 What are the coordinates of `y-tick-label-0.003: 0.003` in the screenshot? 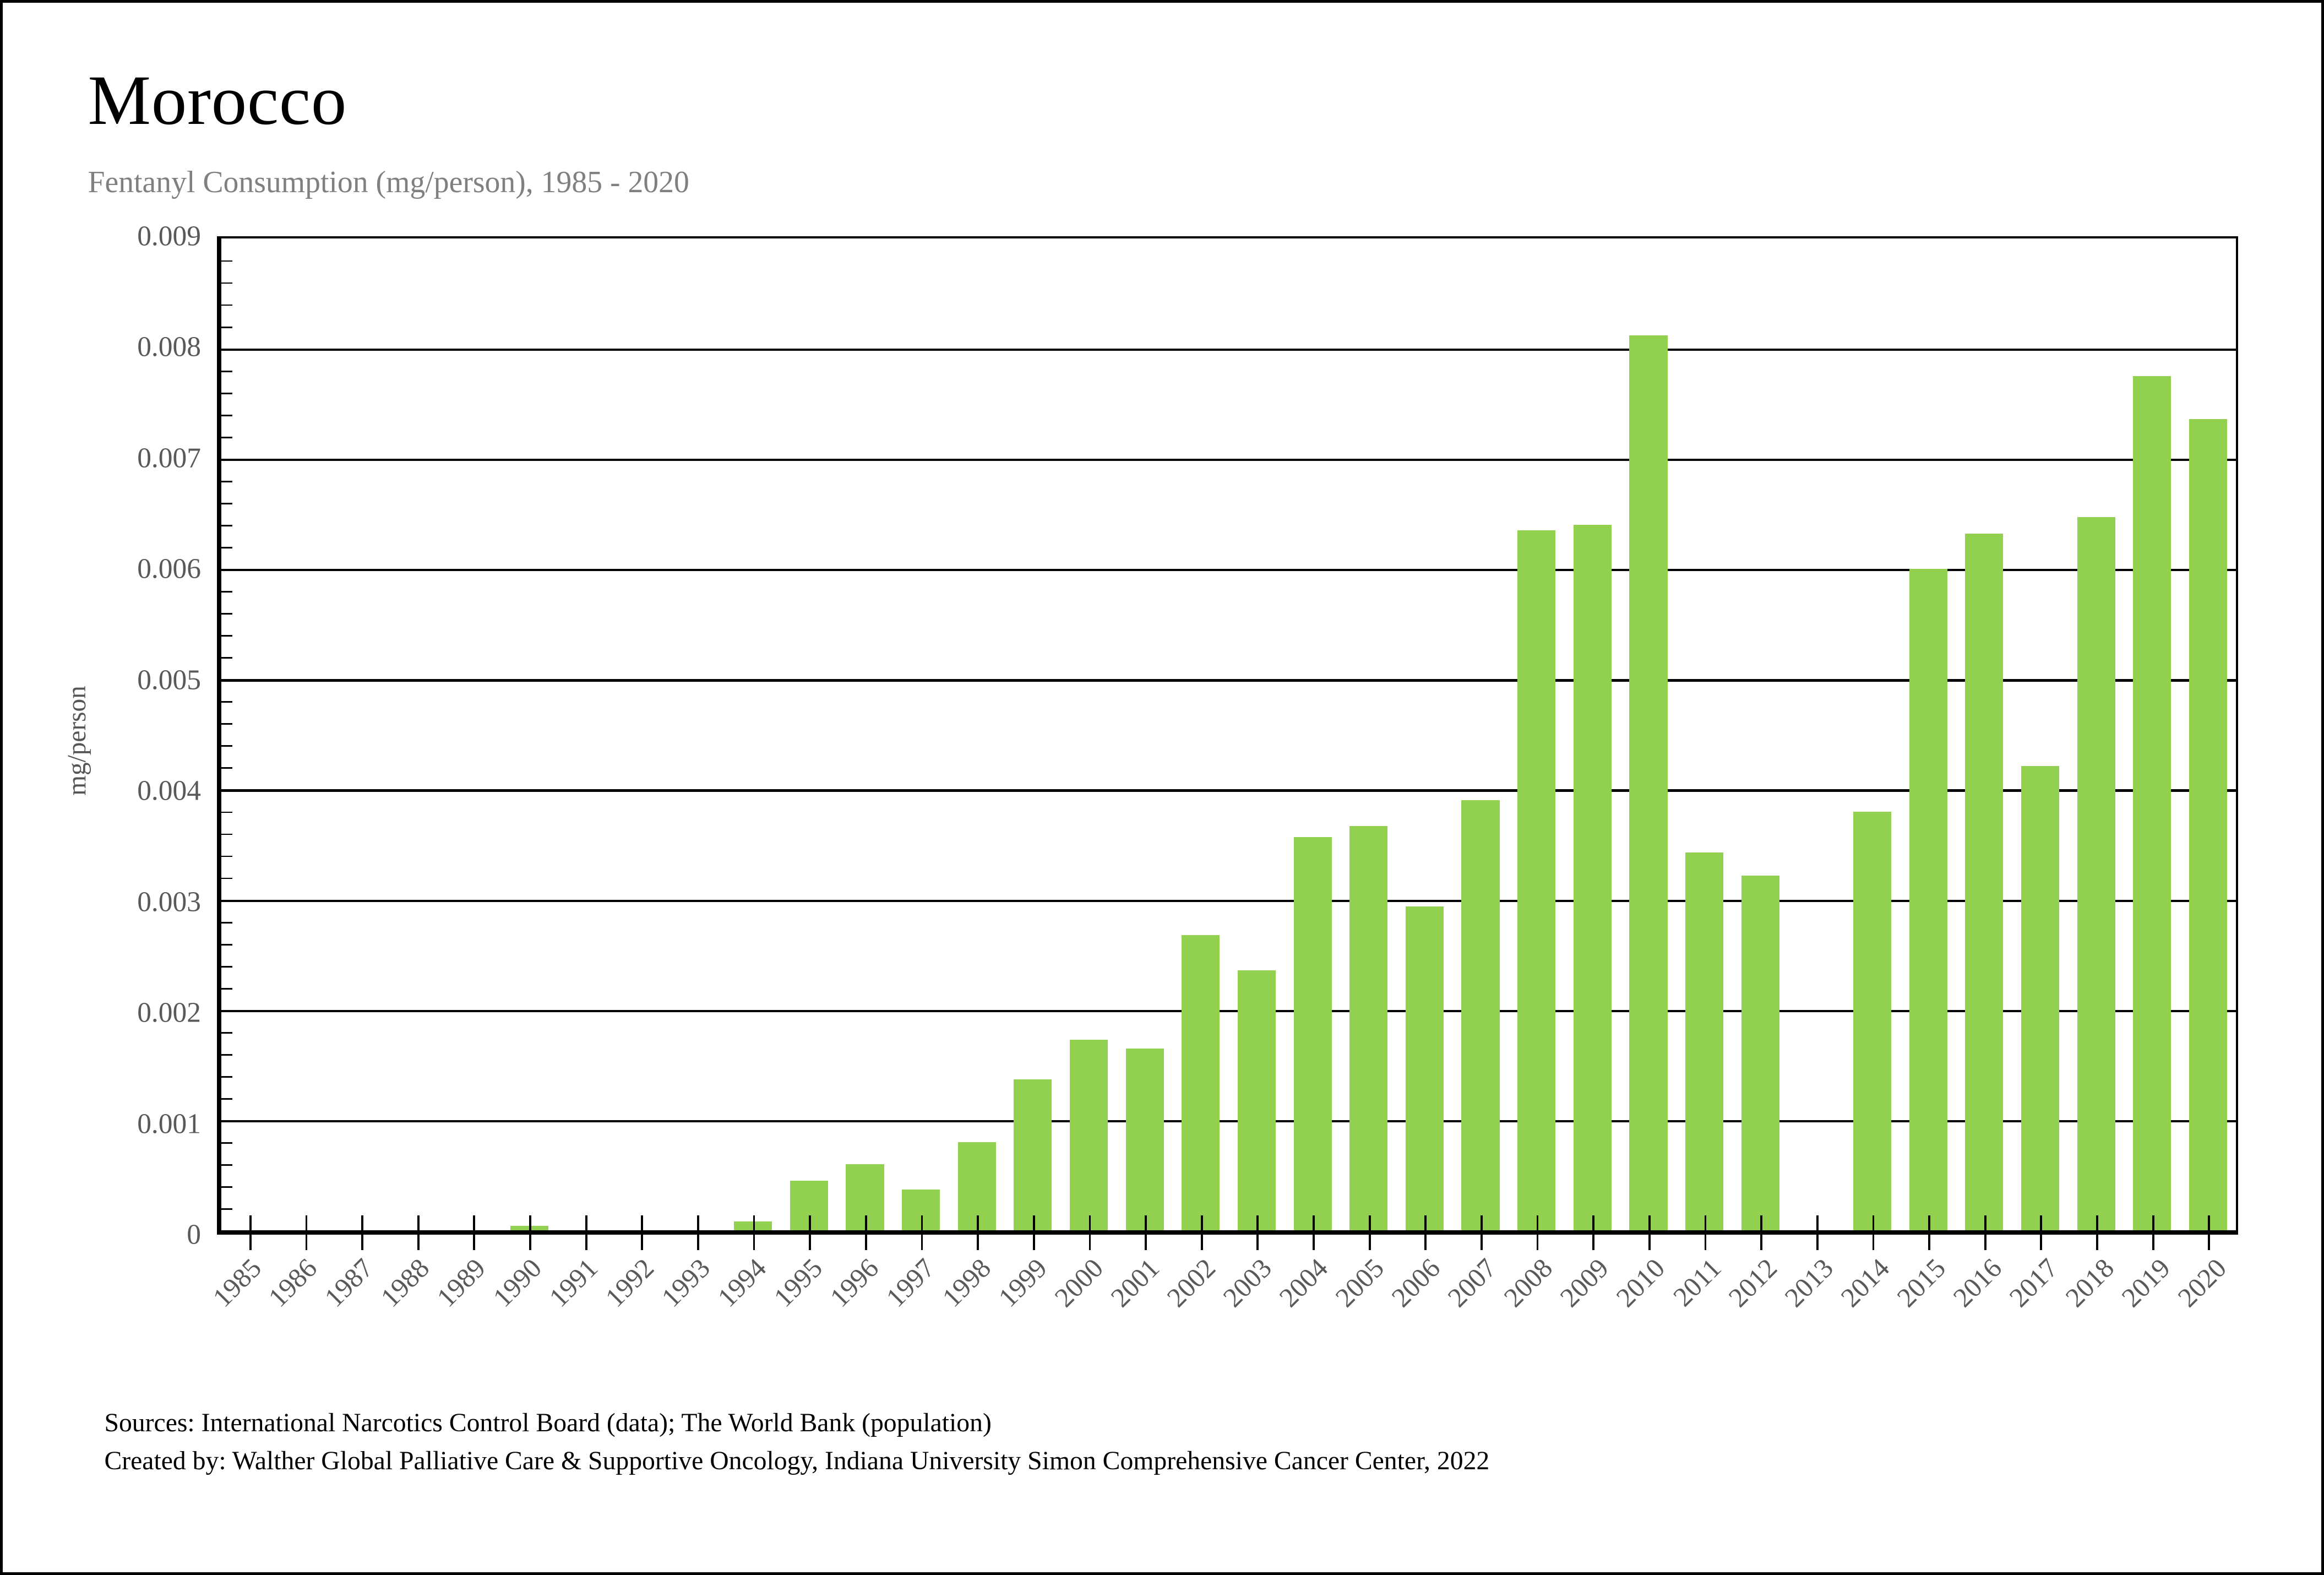 It's located at (169, 902).